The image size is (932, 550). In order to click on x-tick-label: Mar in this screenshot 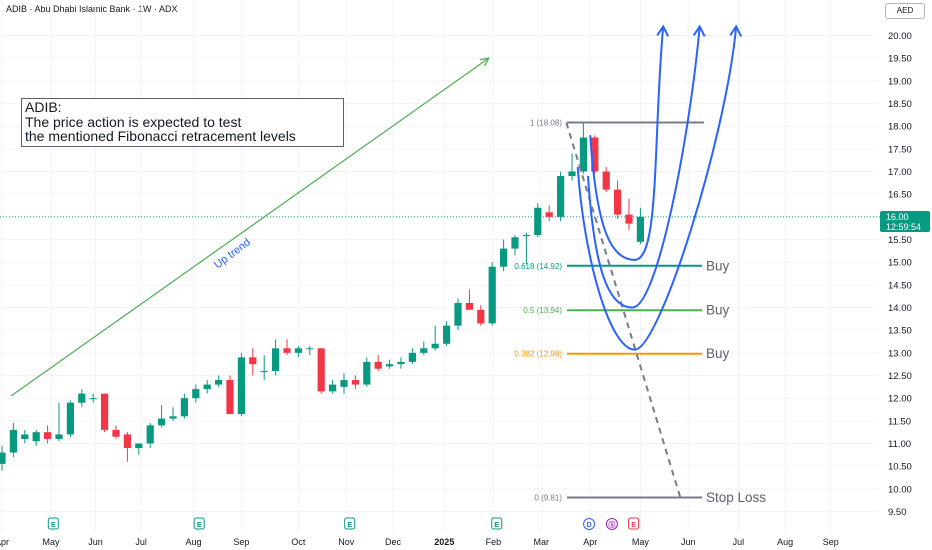, I will do `click(541, 542)`.